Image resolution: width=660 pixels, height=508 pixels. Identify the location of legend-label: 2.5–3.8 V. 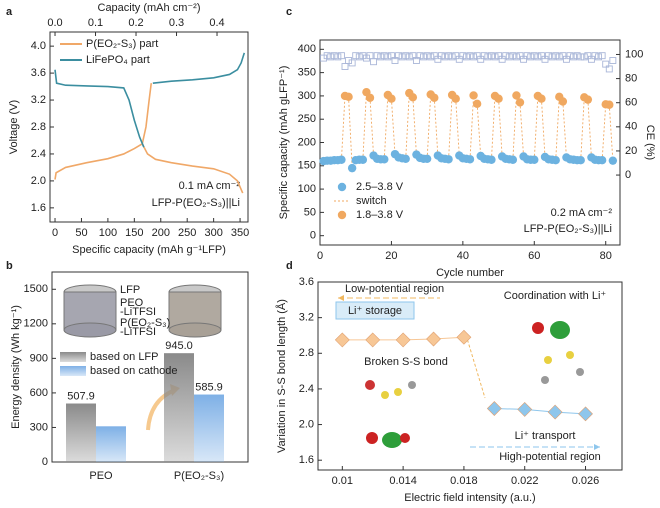
(380, 187).